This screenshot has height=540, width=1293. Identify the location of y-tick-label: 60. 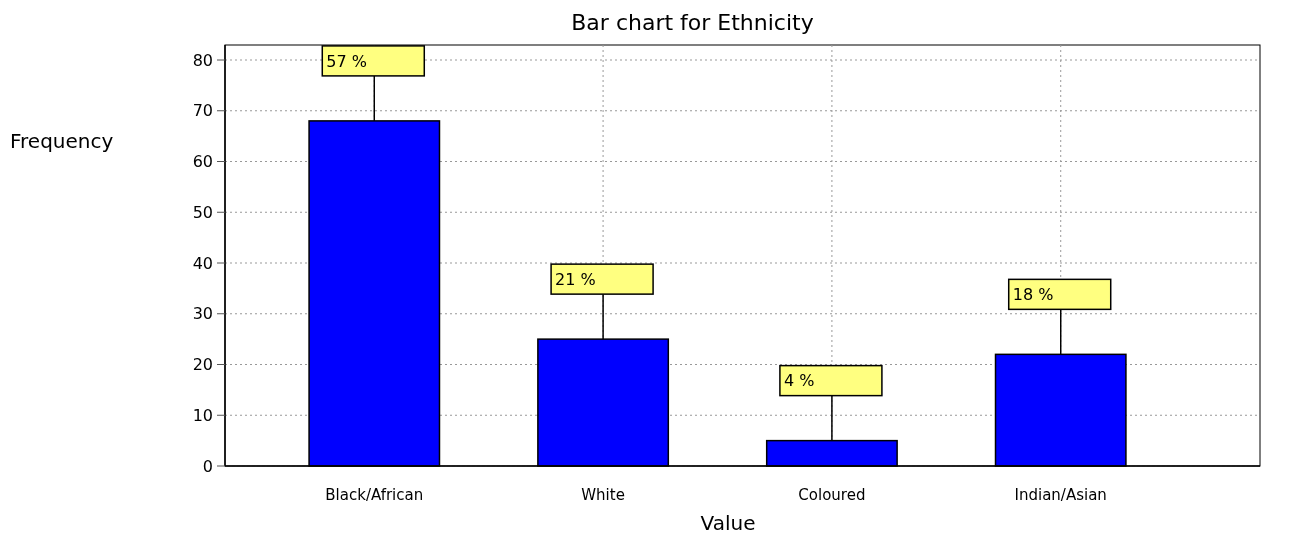
(202, 162).